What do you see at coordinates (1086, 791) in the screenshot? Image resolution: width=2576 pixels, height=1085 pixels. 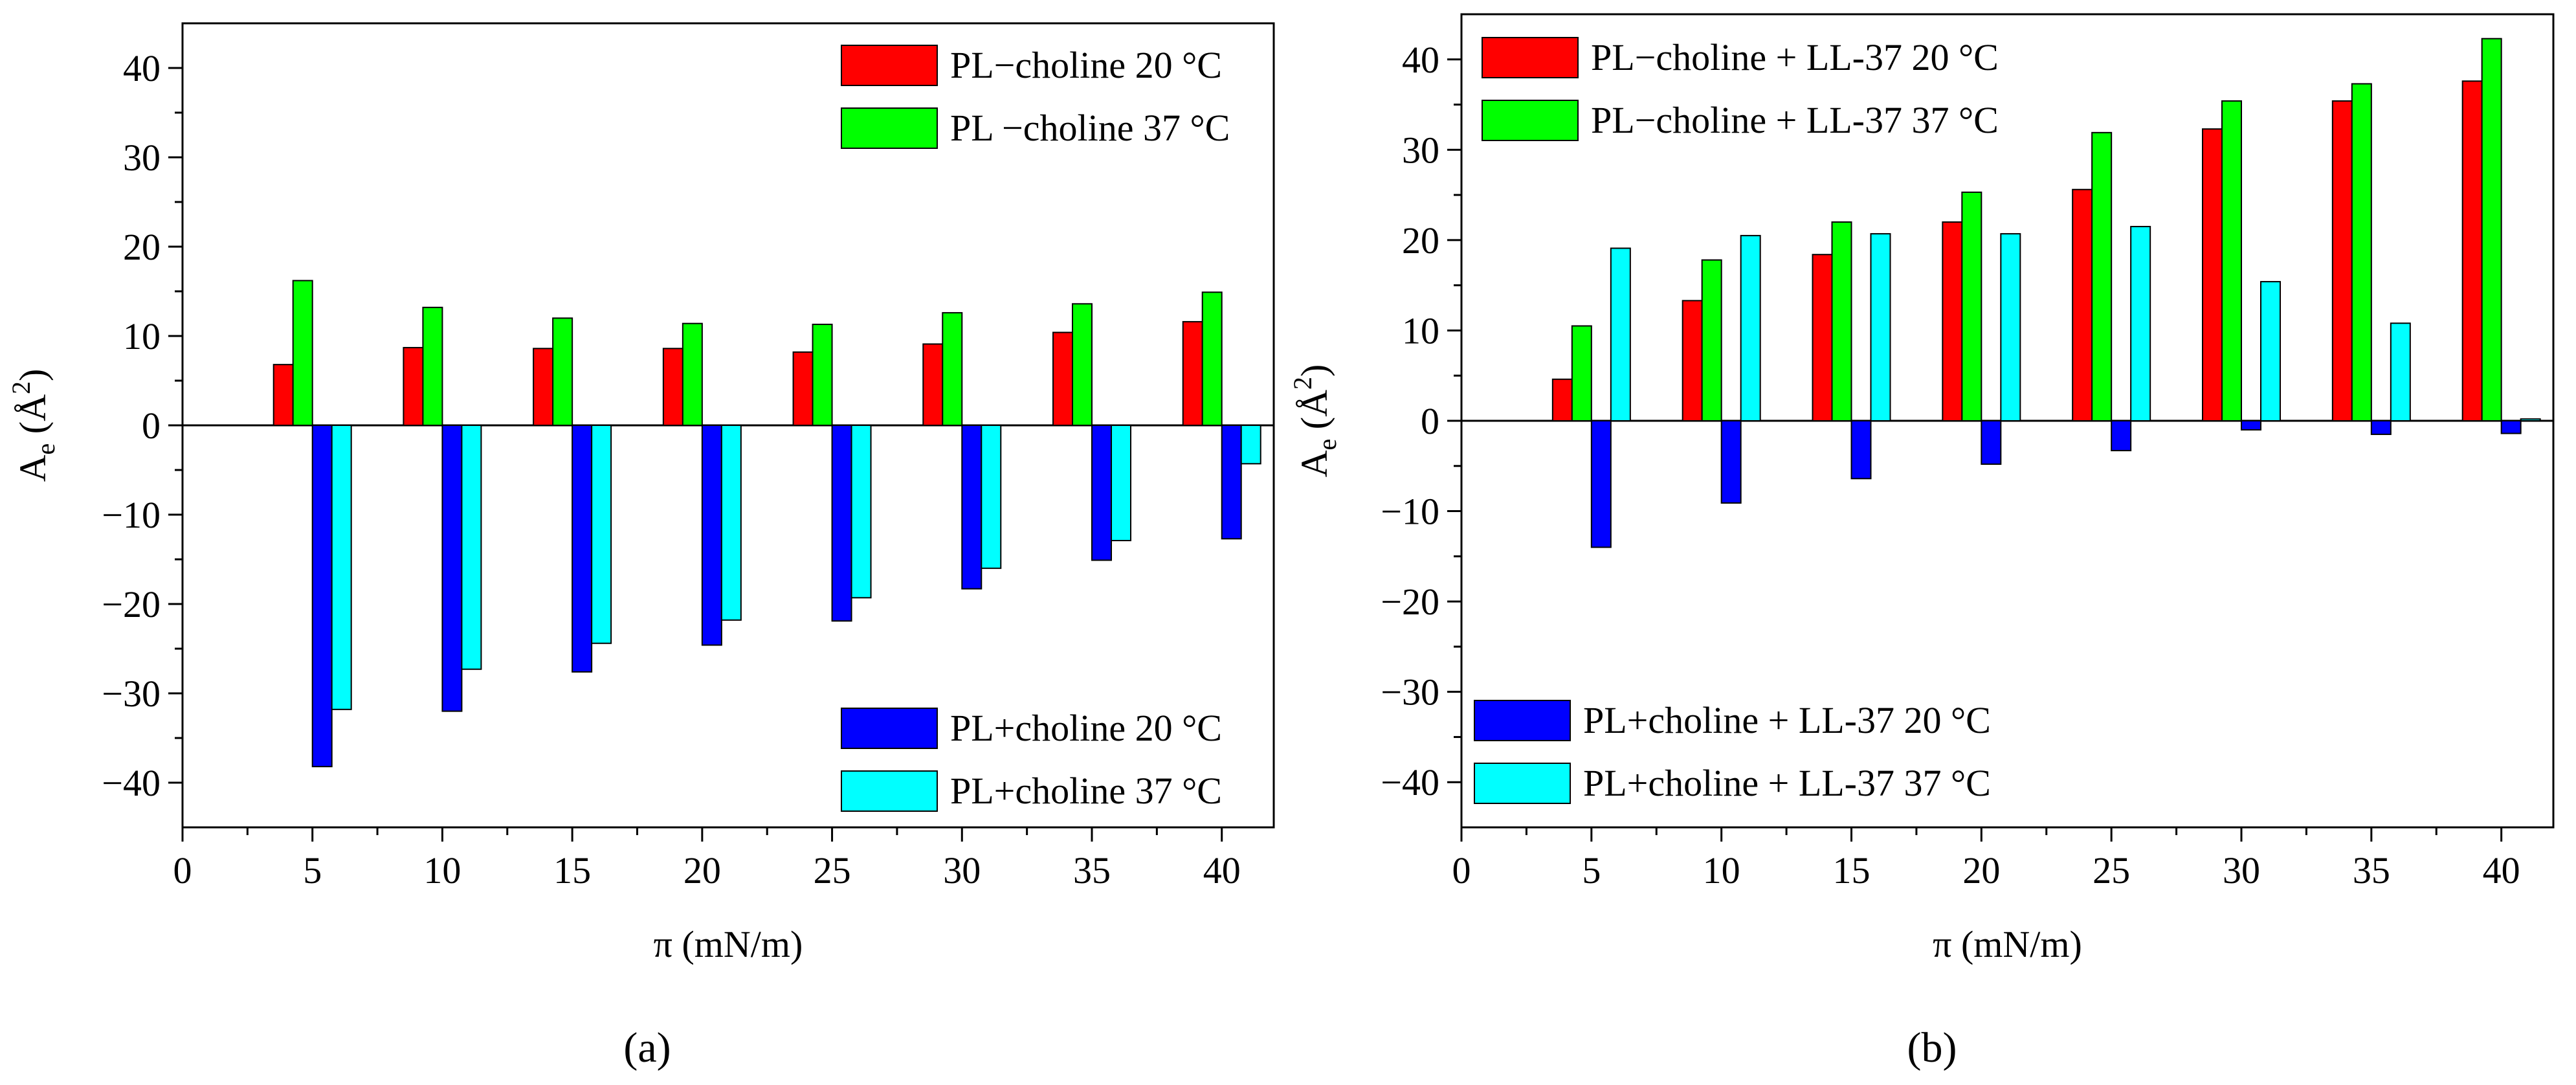 I see `legend-label-bottom-1: PL+choline 37 °C` at bounding box center [1086, 791].